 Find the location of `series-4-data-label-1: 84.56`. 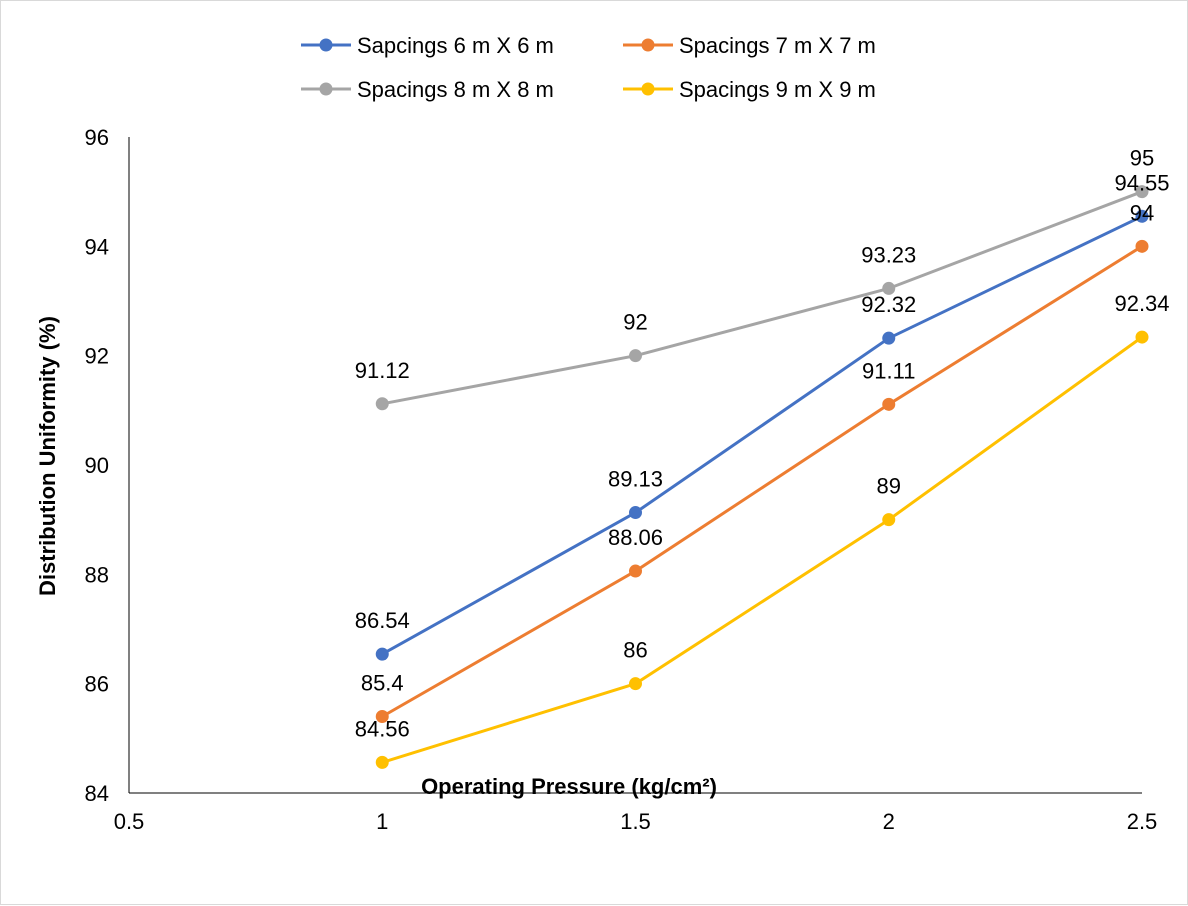

series-4-data-label-1: 84.56 is located at coordinates (382, 728).